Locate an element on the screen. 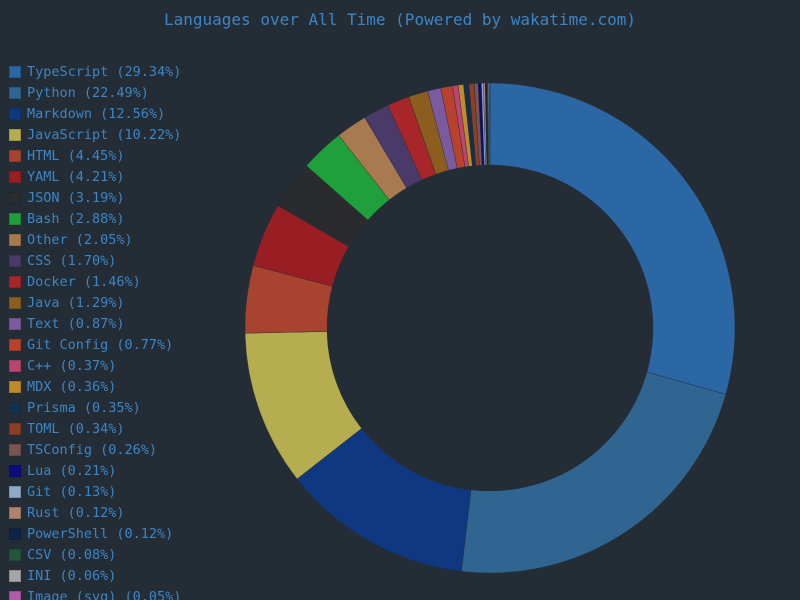  legend-item-ini: INI (0.06%) is located at coordinates (62, 576).